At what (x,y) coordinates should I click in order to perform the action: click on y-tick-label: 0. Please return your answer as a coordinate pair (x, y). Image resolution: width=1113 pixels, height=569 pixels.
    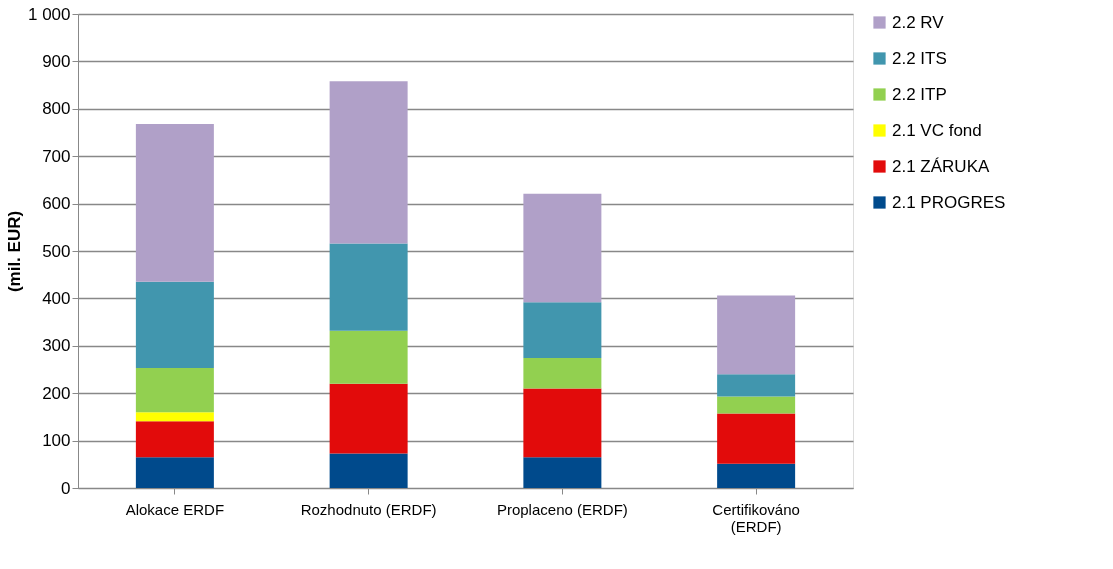
    Looking at the image, I should click on (66, 488).